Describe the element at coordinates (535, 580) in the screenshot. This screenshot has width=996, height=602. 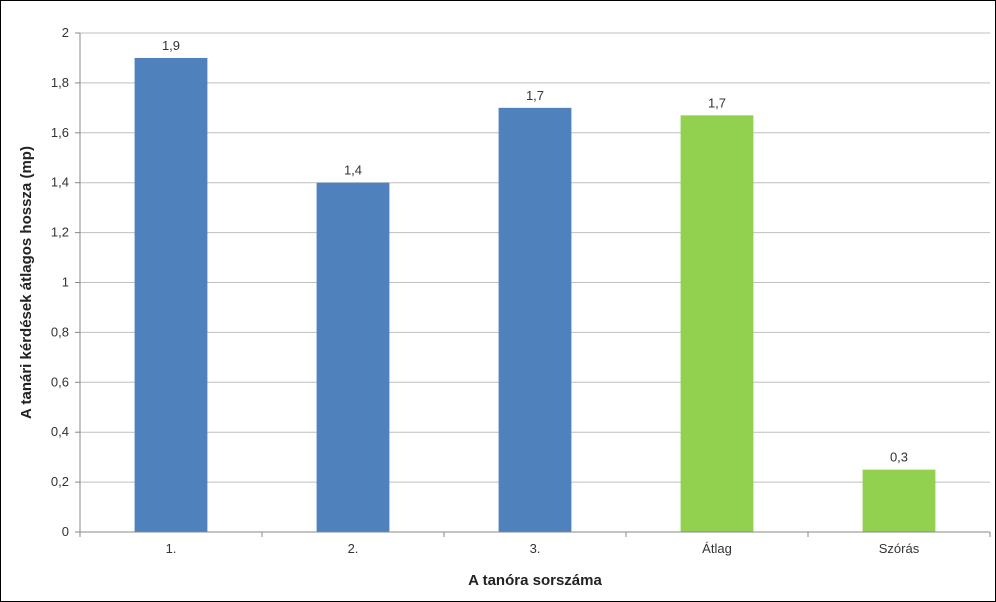
I see `x-axis-title: A tanóra sorszáma` at that location.